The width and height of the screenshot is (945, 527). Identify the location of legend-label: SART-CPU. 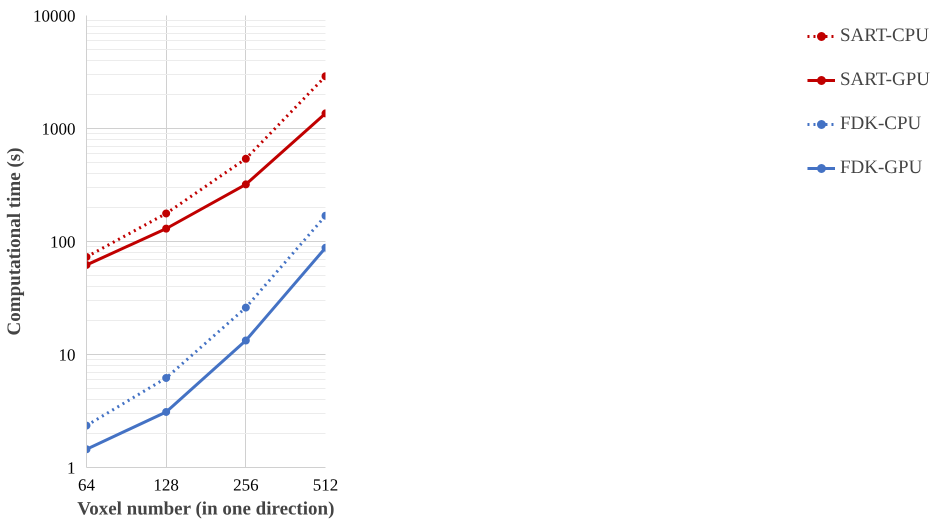
(884, 36).